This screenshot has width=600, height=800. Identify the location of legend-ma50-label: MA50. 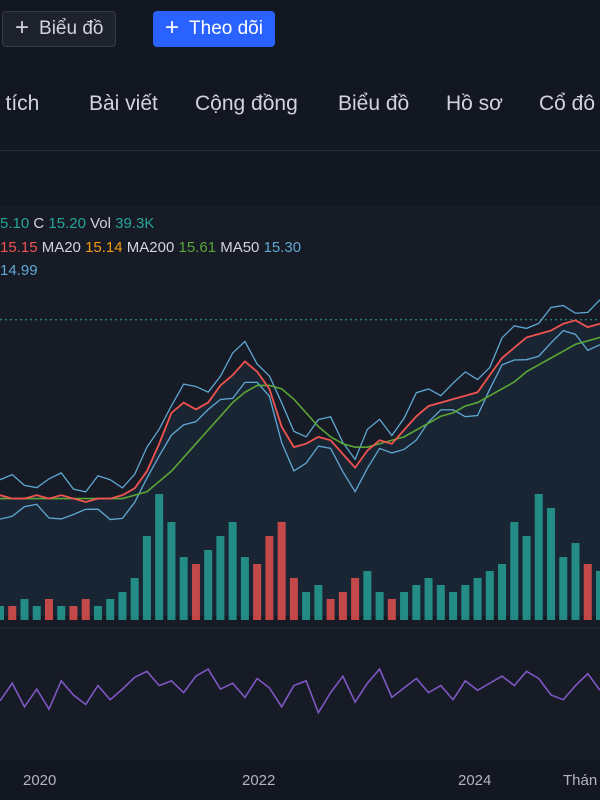
(240, 247).